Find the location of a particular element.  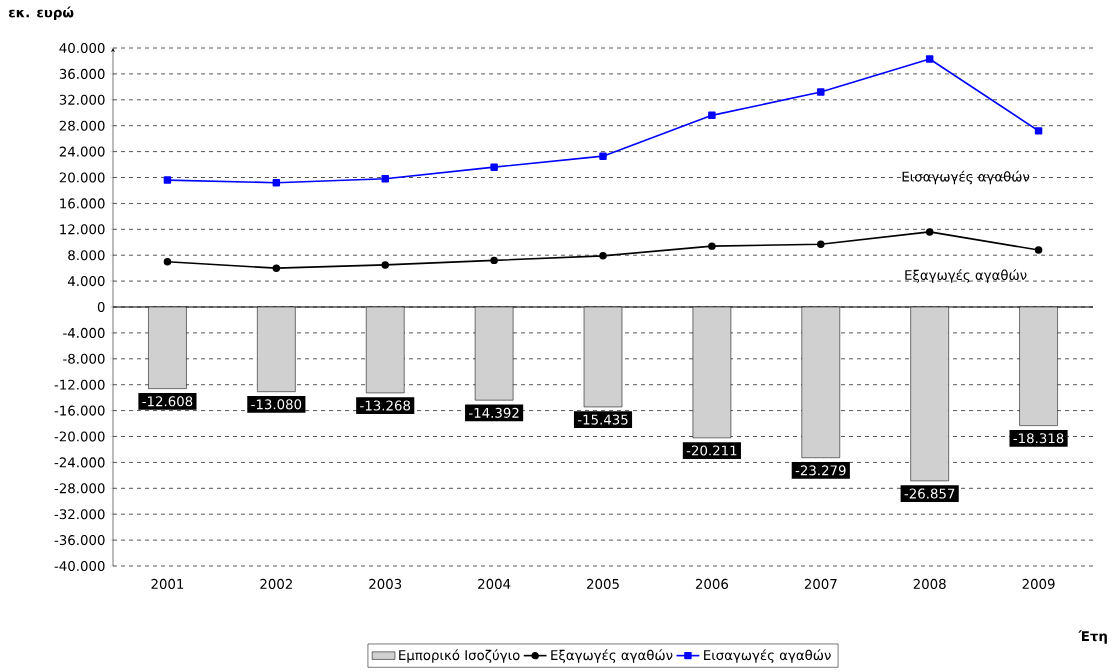

x-tick-label: 2005 is located at coordinates (603, 583).